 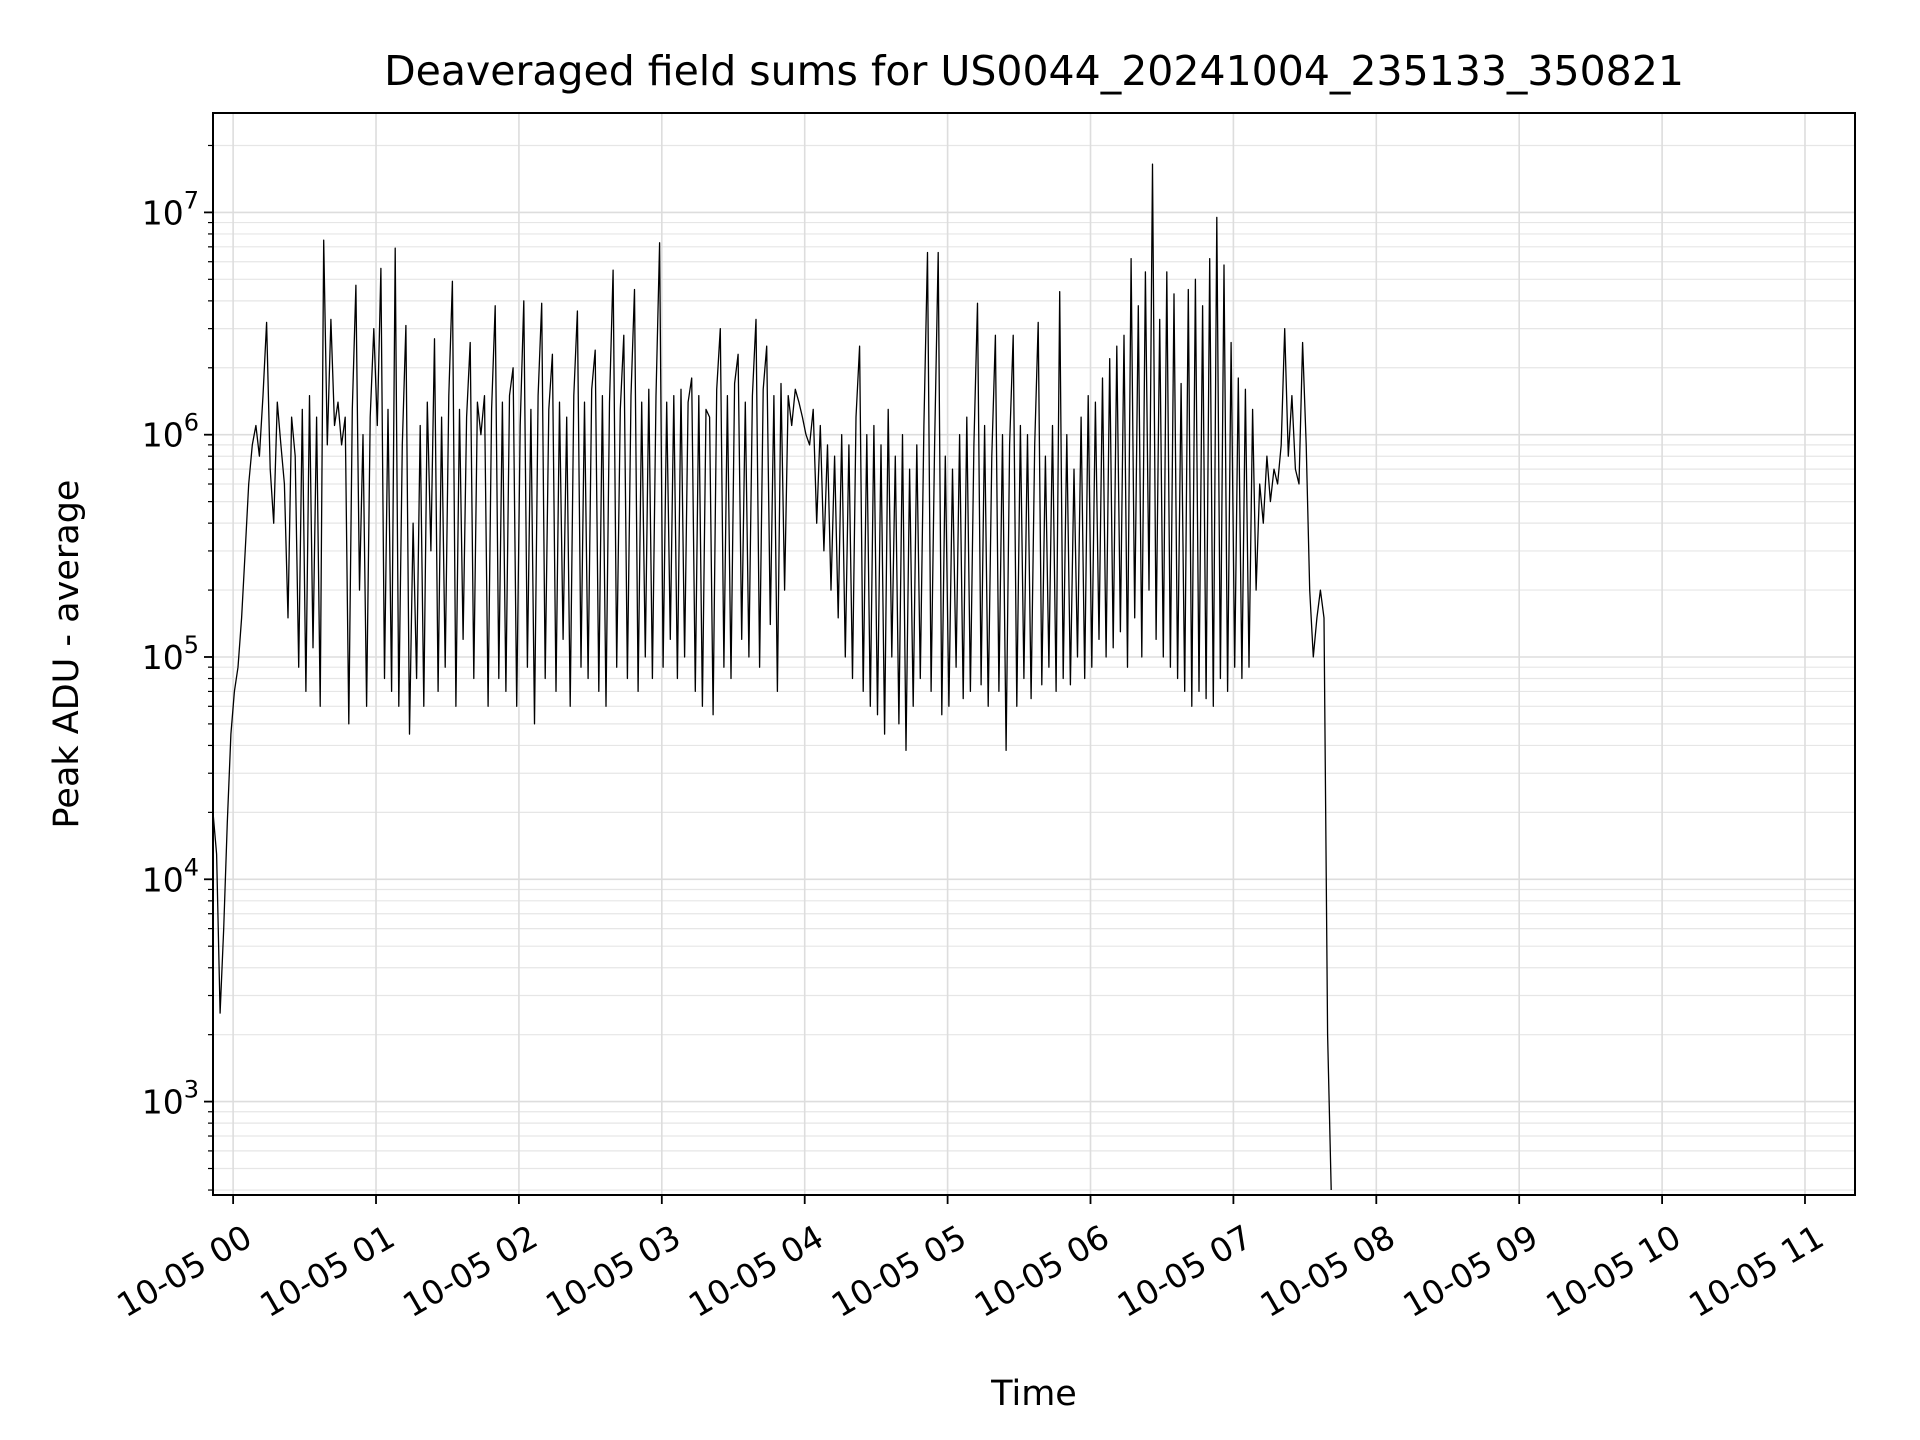 I want to click on y-tick-label: 10⁶, so click(x=170, y=432).